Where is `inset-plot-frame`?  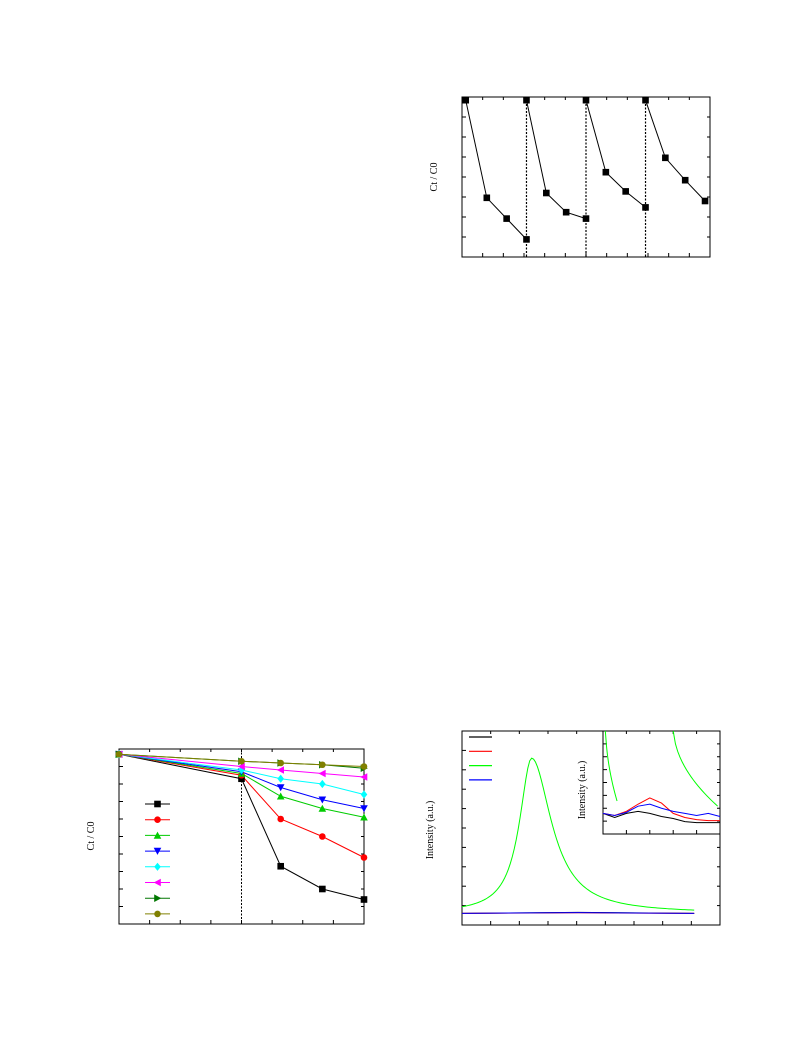 inset-plot-frame is located at coordinates (661, 782).